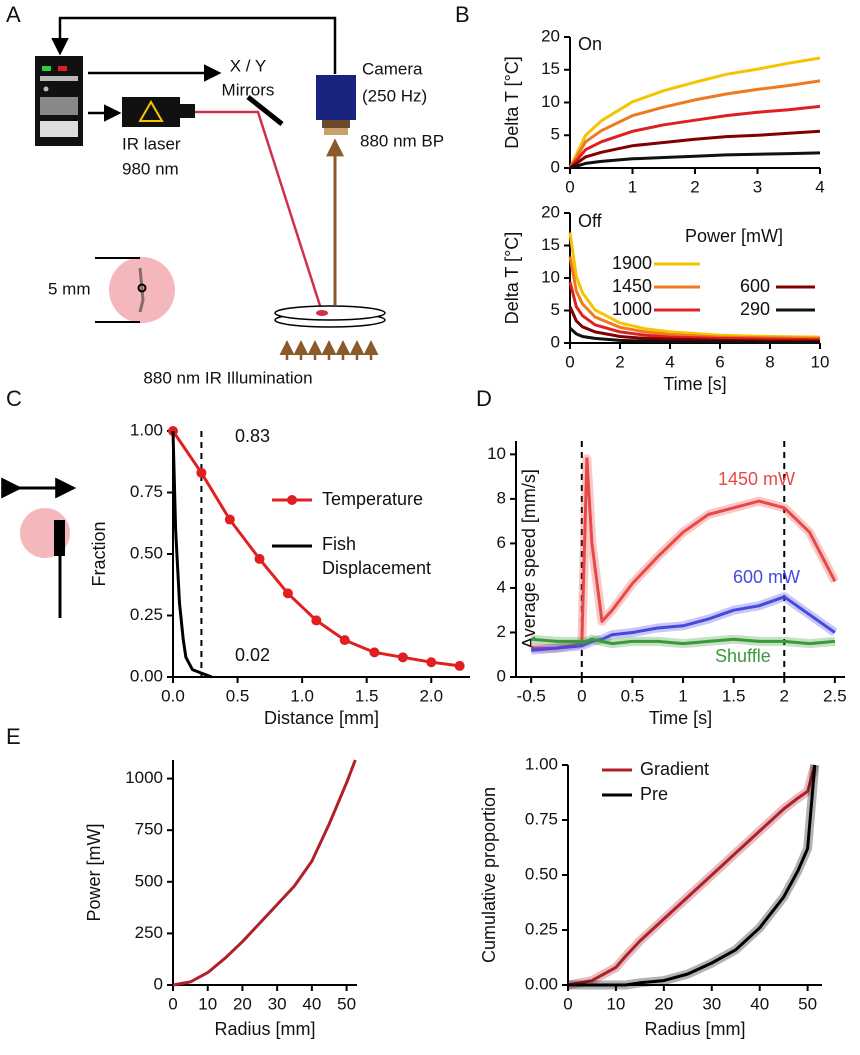 The width and height of the screenshot is (860, 1055). I want to click on y-tick-label: 500, so click(149, 880).